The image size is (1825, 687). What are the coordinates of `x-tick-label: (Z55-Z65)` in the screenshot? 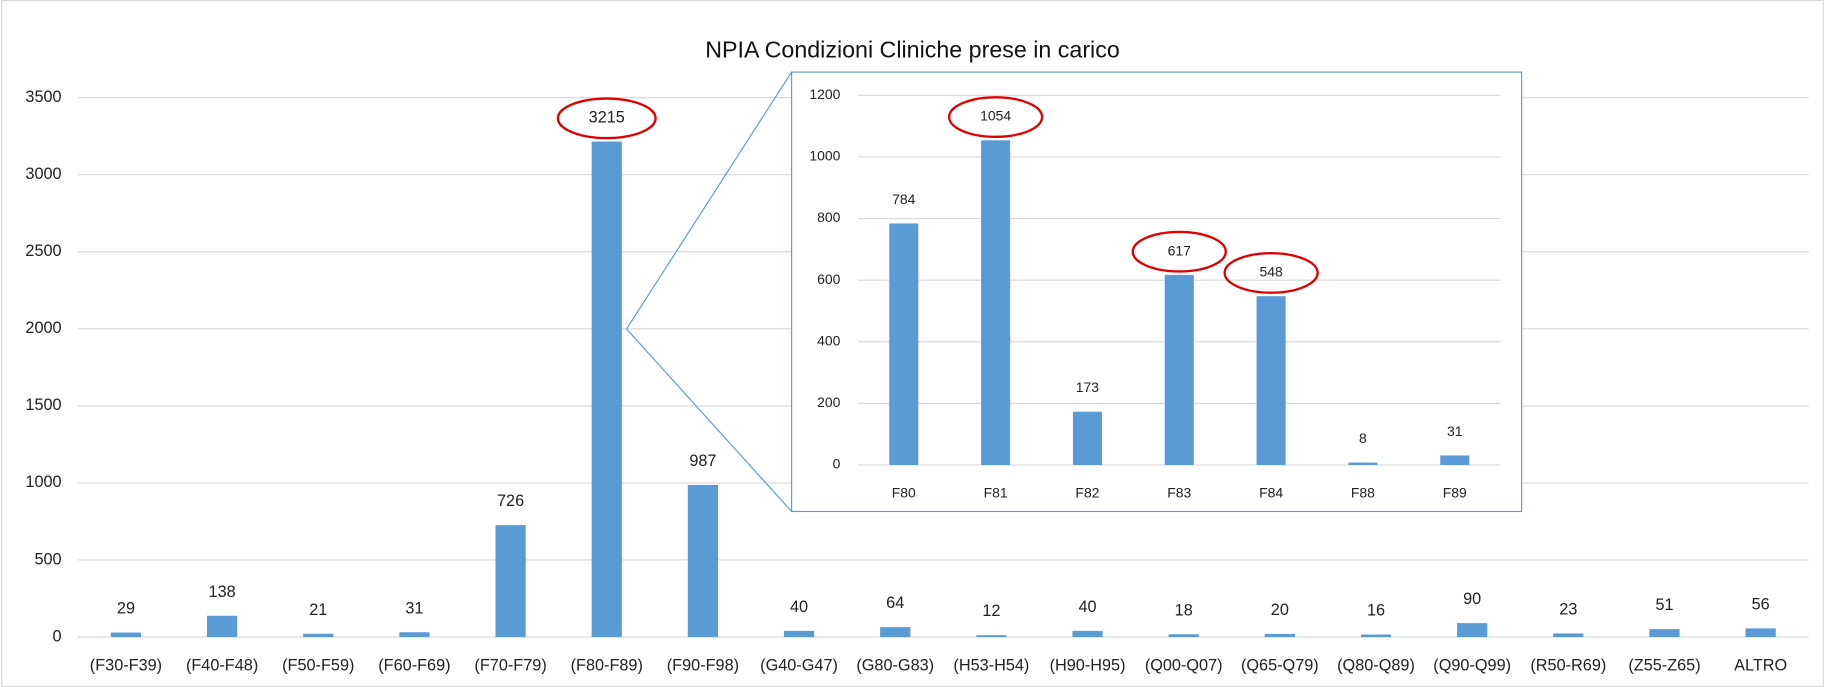 It's located at (1664, 665).